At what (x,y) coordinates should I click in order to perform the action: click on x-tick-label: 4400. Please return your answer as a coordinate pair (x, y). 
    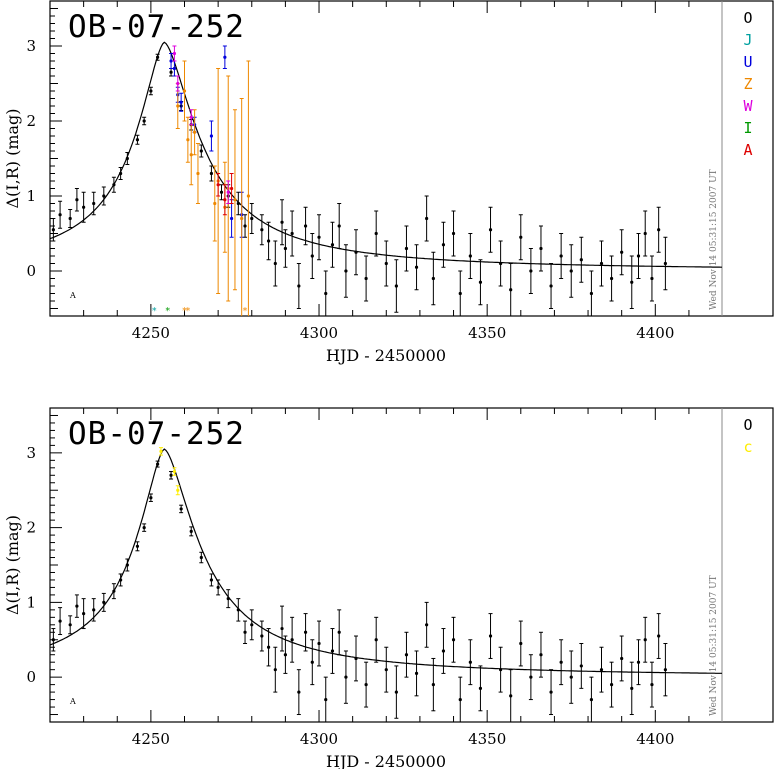
    Looking at the image, I should click on (655, 739).